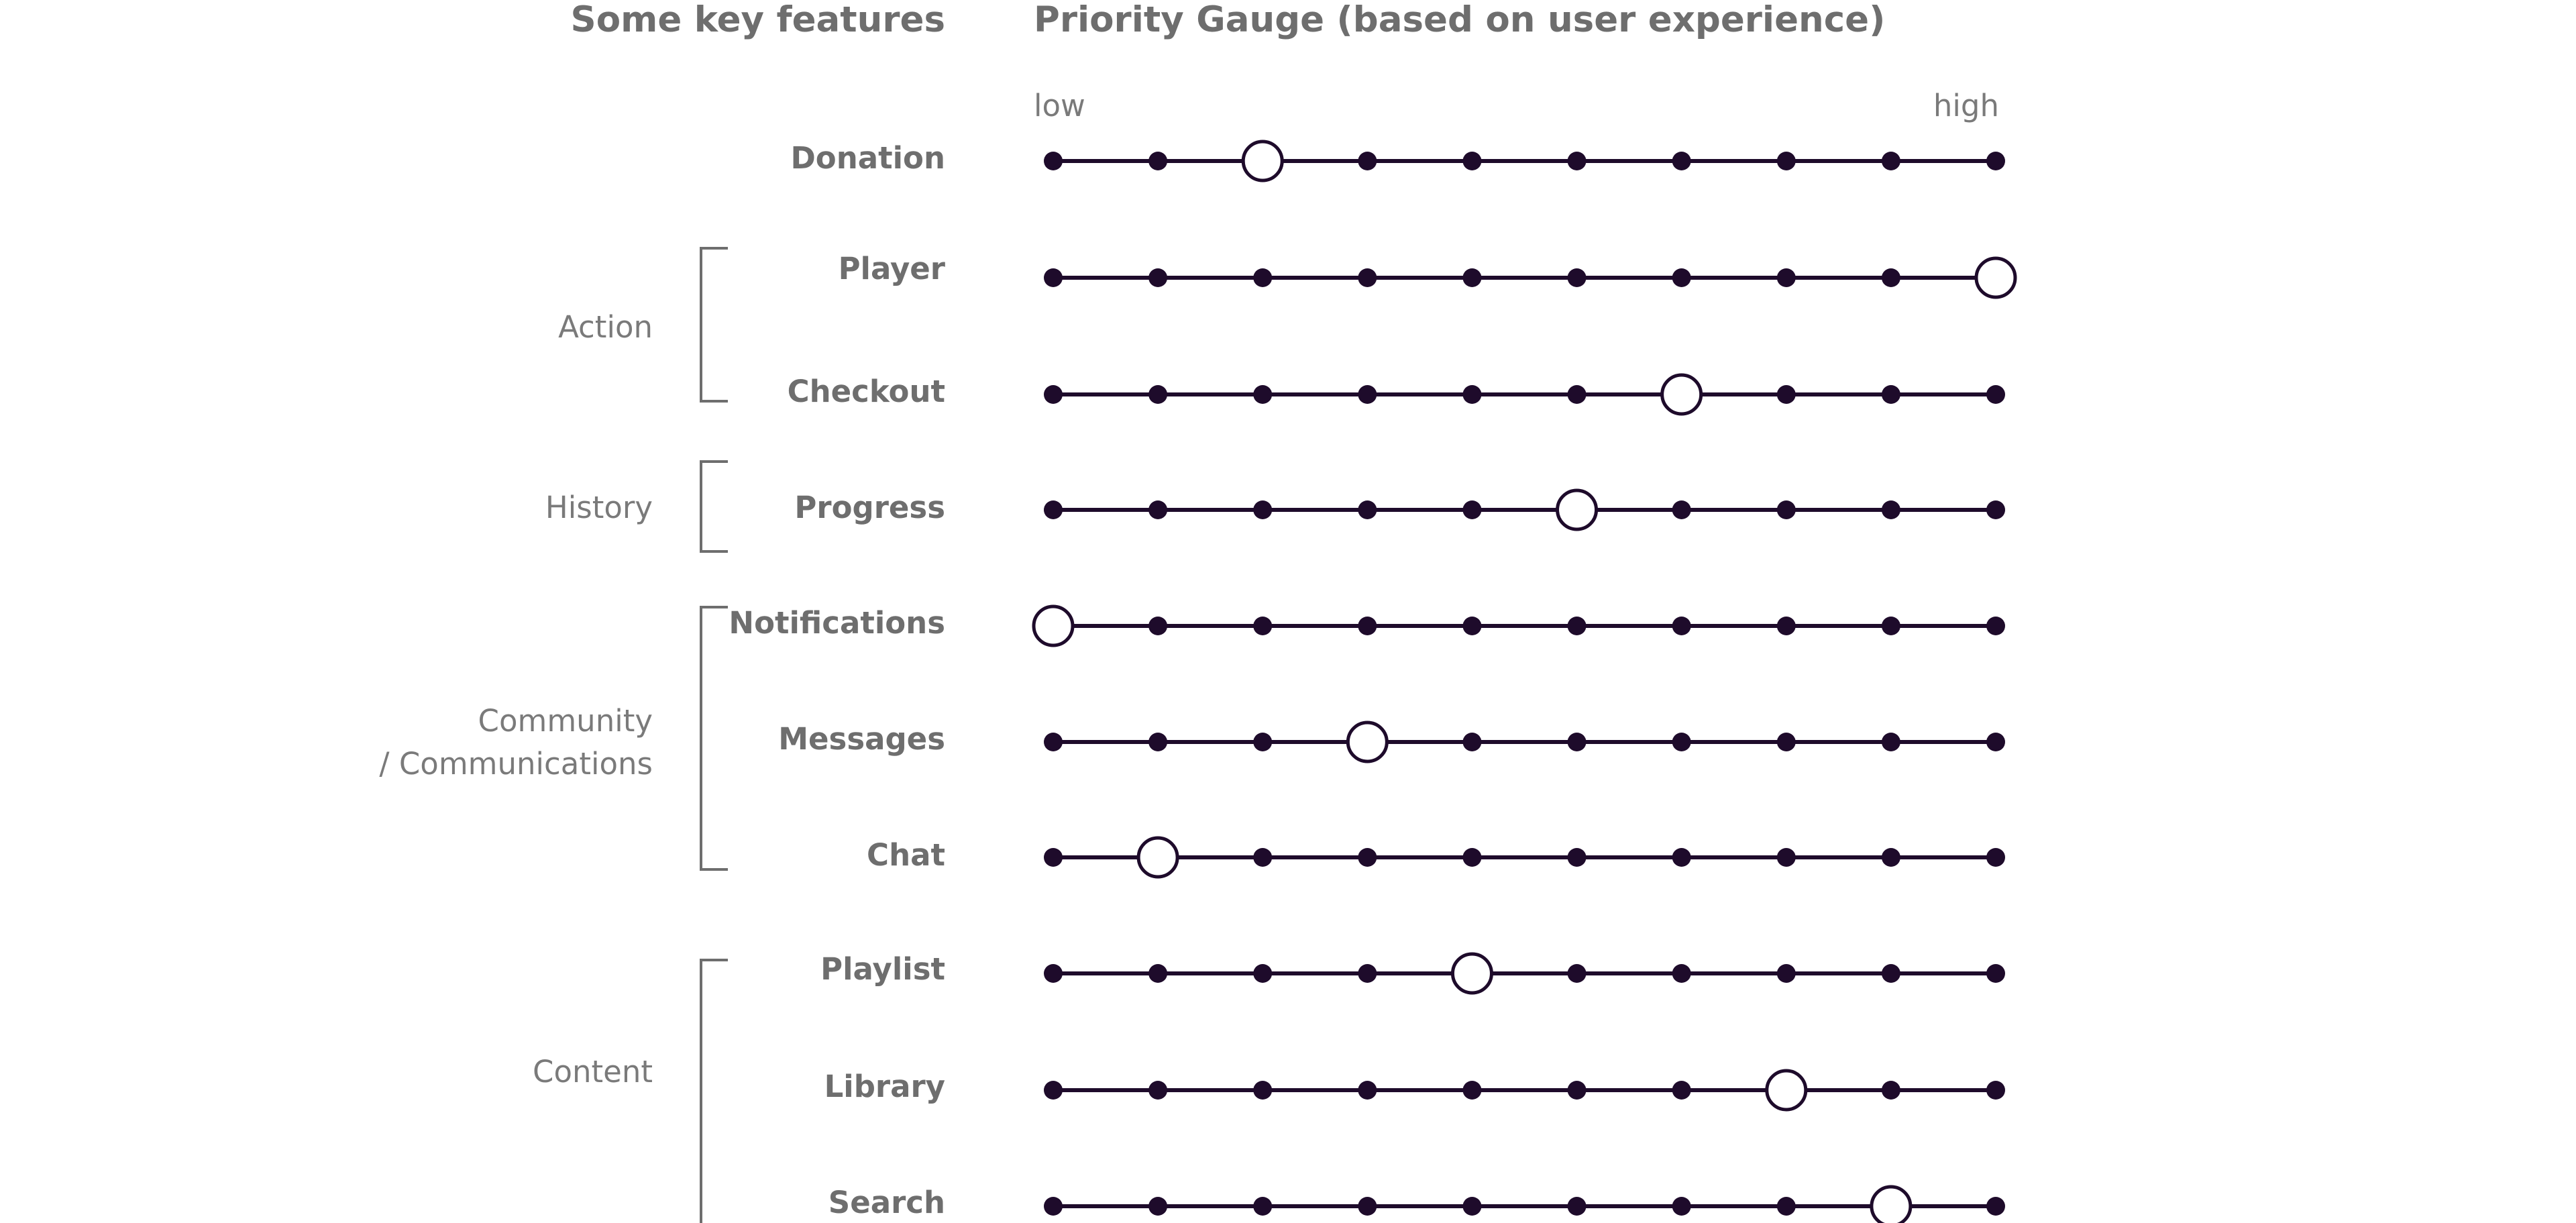 The height and width of the screenshot is (1223, 2576). What do you see at coordinates (1524, 1204) in the screenshot?
I see `gauge-row-search` at bounding box center [1524, 1204].